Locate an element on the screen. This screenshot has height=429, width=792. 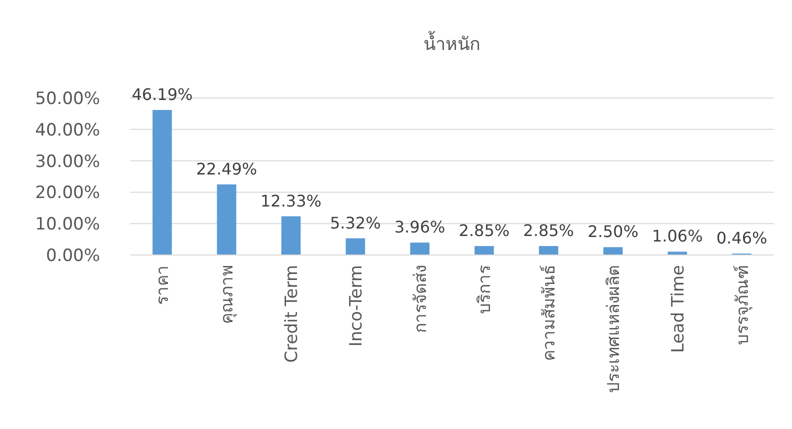
data-label: 0.46% is located at coordinates (742, 238).